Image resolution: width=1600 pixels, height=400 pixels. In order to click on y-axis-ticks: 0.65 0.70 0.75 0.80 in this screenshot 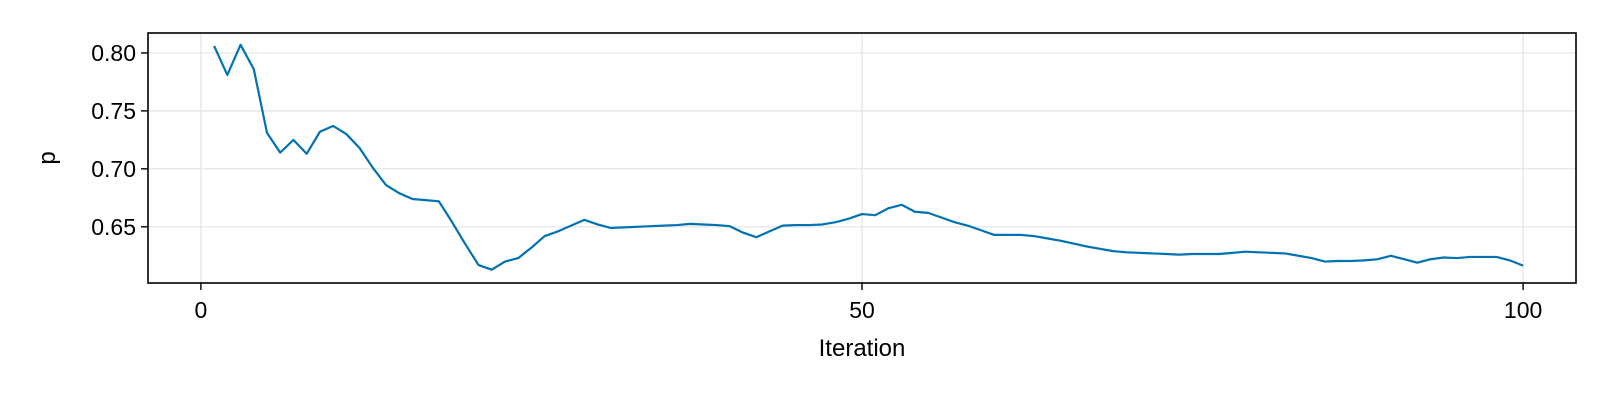, I will do `click(119, 140)`.